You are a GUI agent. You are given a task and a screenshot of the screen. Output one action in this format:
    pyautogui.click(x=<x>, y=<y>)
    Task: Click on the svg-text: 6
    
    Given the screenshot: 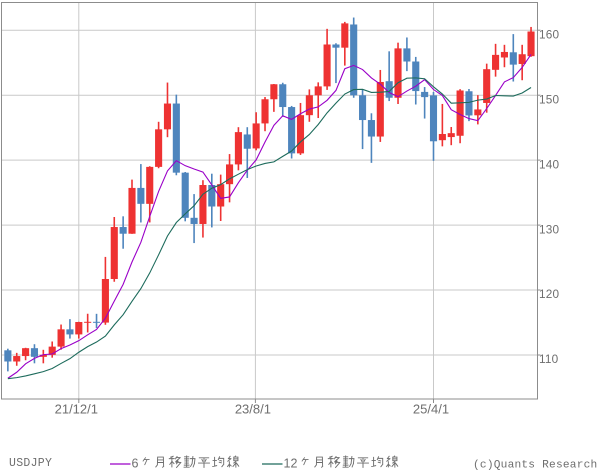 What is the action you would take?
    pyautogui.click(x=135, y=464)
    